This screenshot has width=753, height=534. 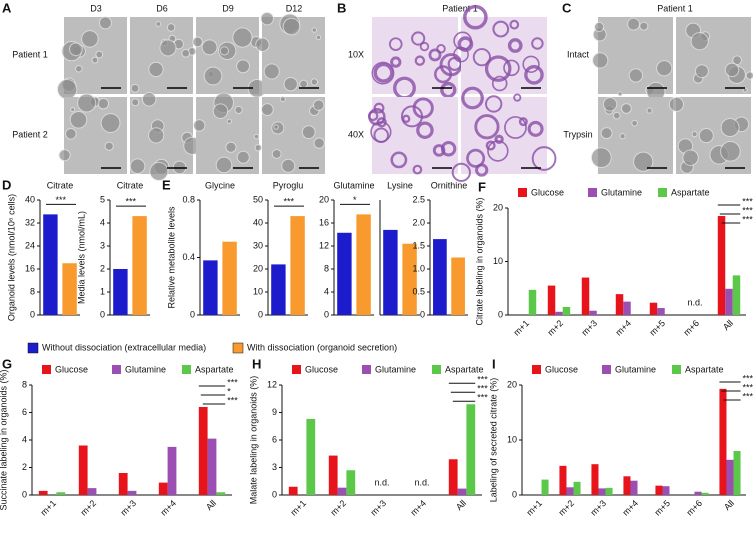 What do you see at coordinates (418, 291) in the screenshot?
I see `y-tick-label: 0.5` at bounding box center [418, 291].